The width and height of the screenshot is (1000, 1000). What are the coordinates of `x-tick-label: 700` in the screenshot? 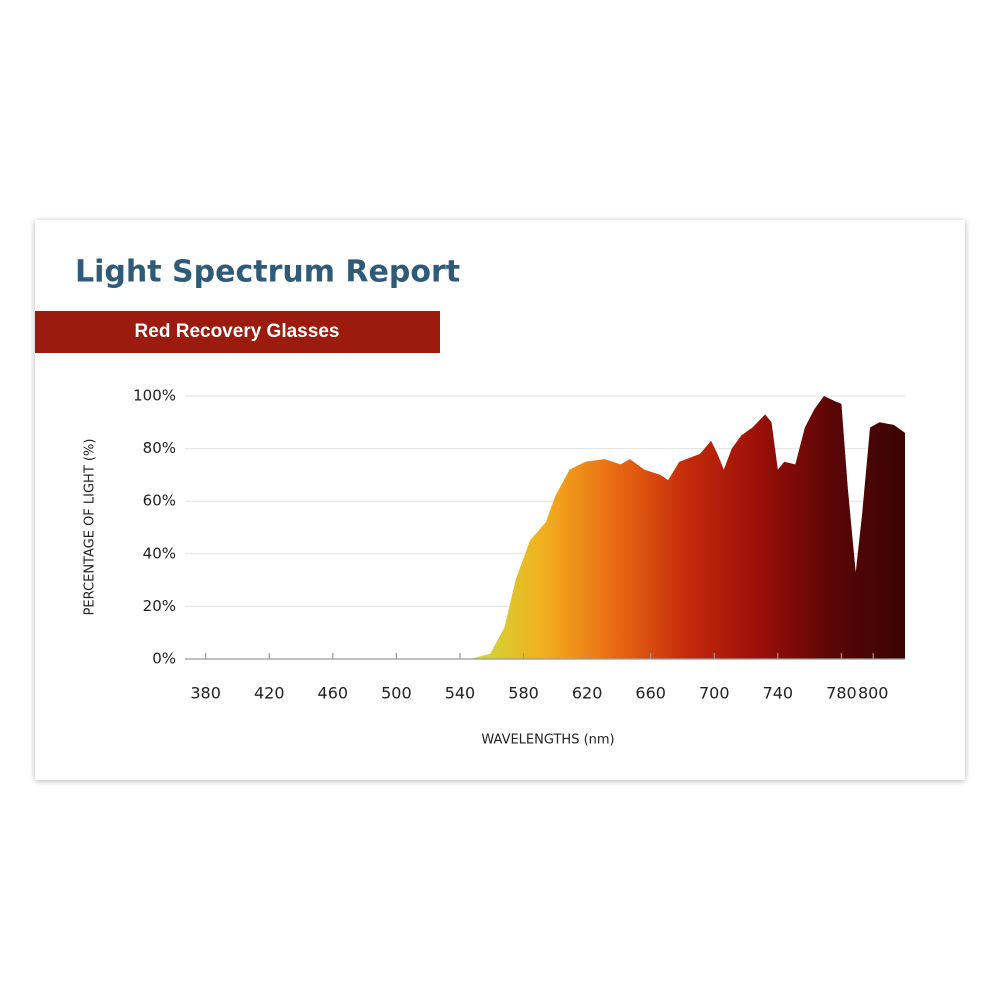 It's located at (714, 693).